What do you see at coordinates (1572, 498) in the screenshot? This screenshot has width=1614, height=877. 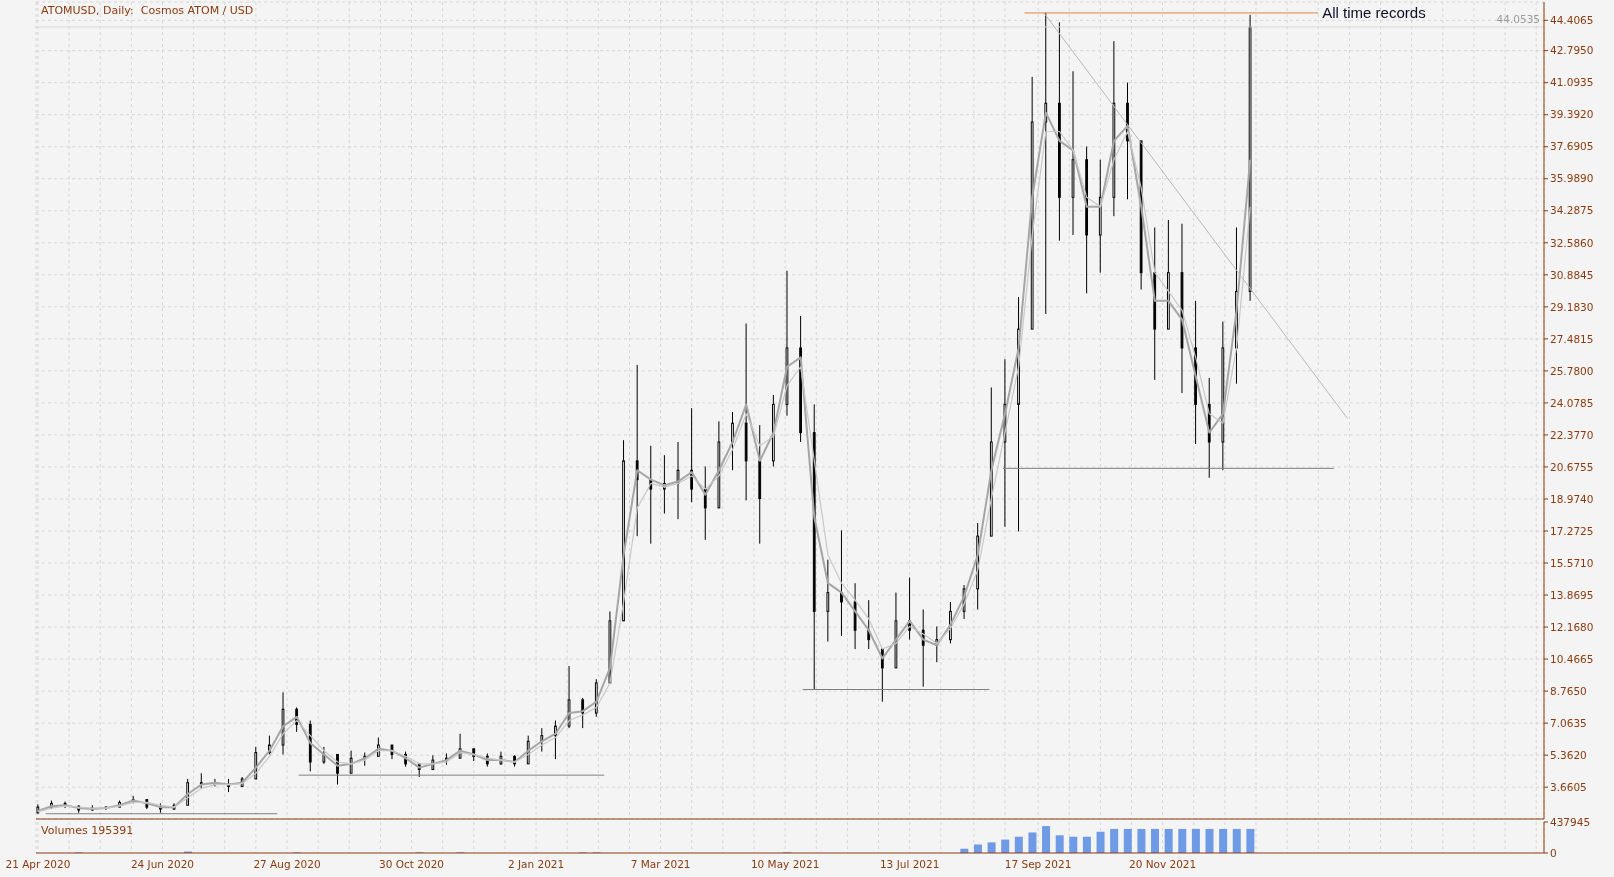 I see `y-tick-label: 18.9740` at bounding box center [1572, 498].